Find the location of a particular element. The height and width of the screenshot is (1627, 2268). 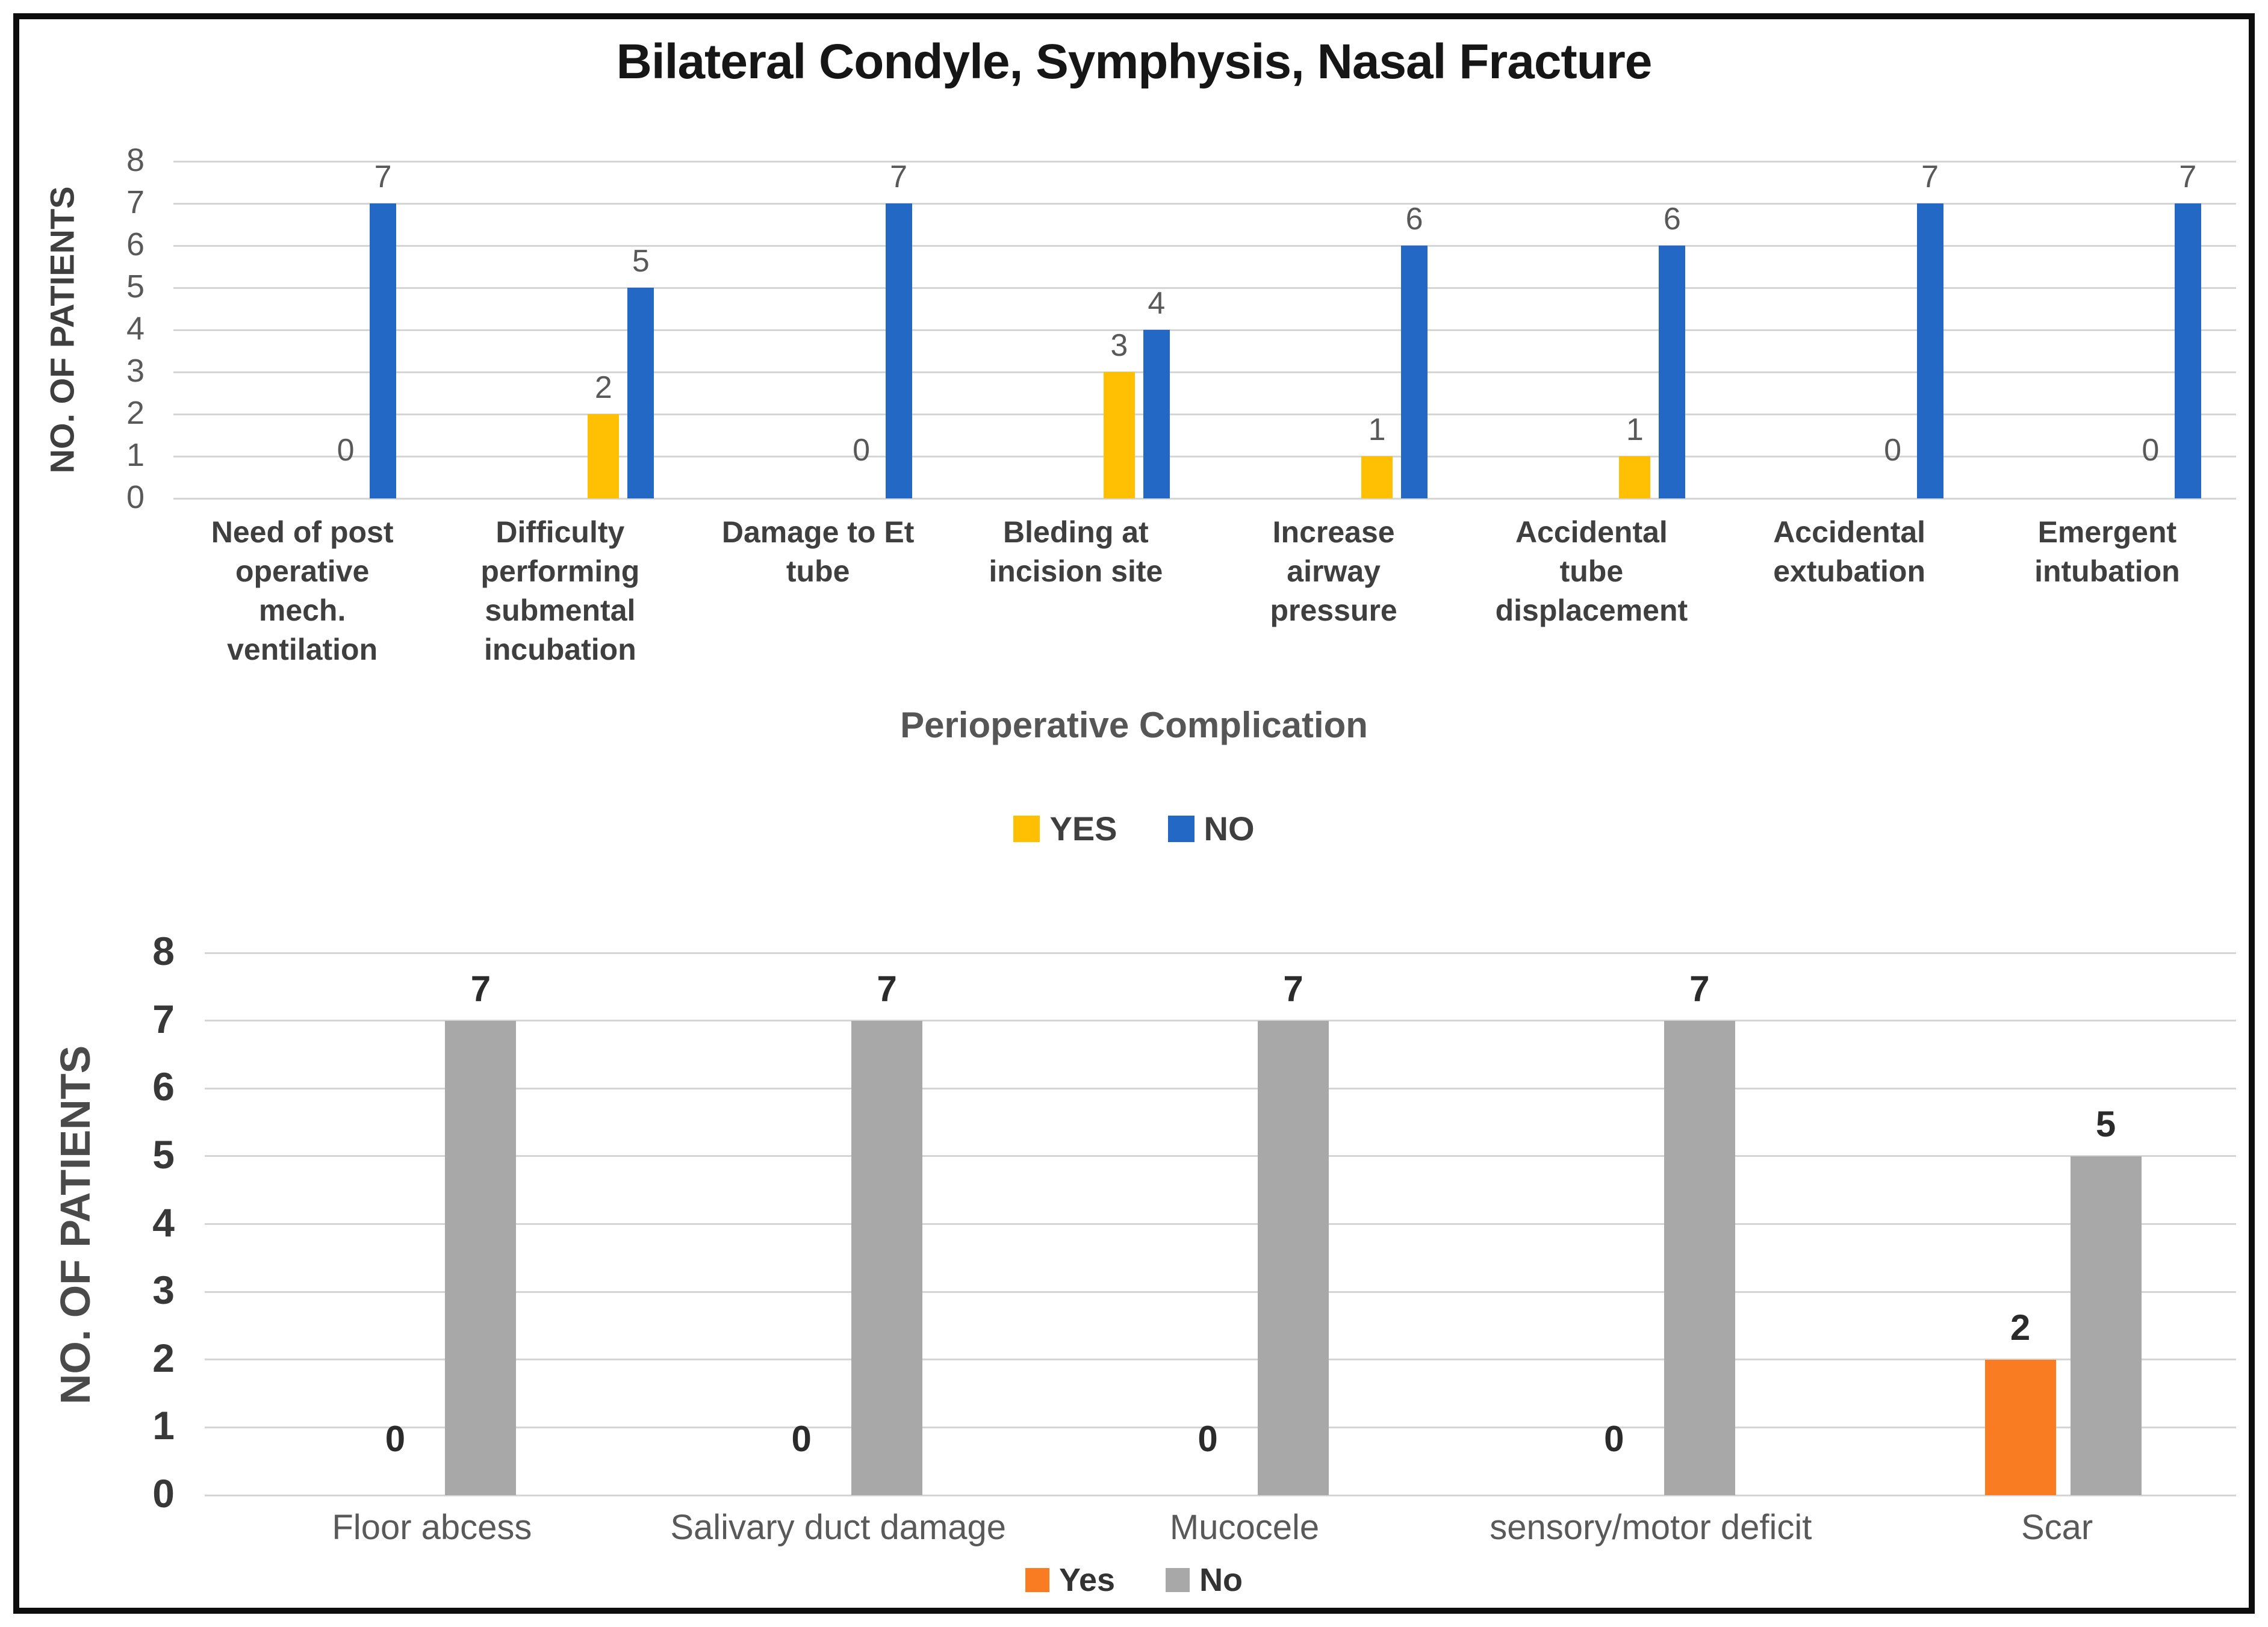

legend-item-yes: Yes is located at coordinates (1070, 1580).